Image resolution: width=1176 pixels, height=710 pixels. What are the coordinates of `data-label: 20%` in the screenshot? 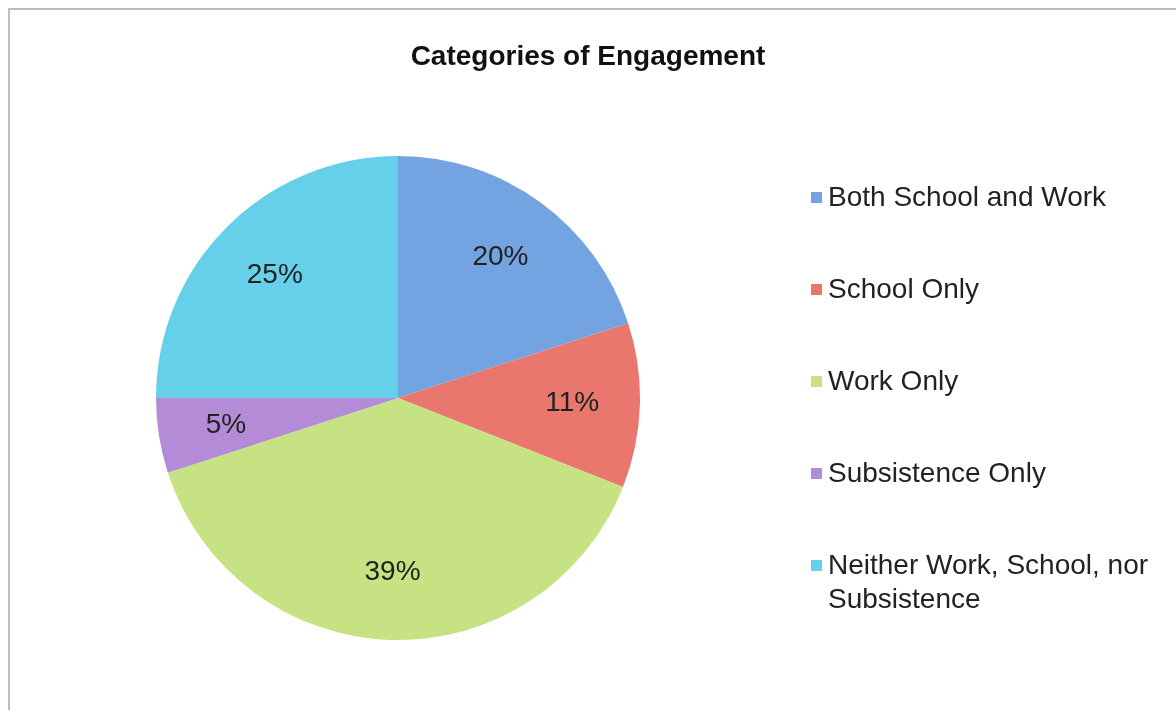 It's located at (500, 255).